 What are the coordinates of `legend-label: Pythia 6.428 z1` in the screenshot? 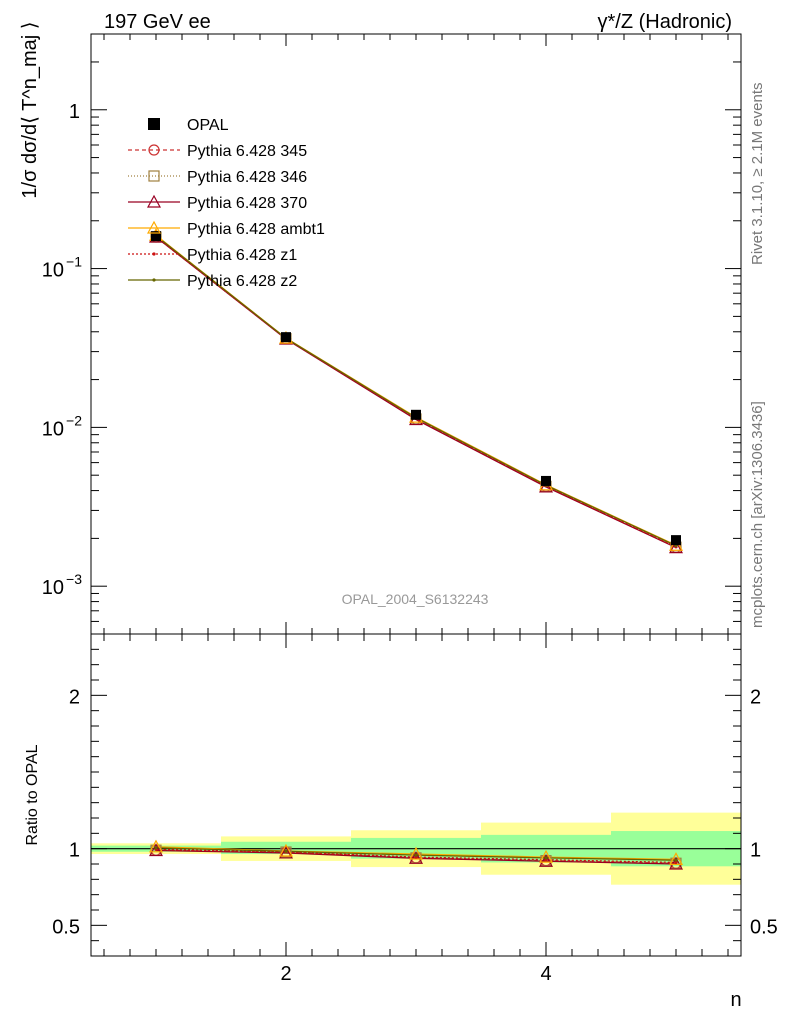 It's located at (242, 255).